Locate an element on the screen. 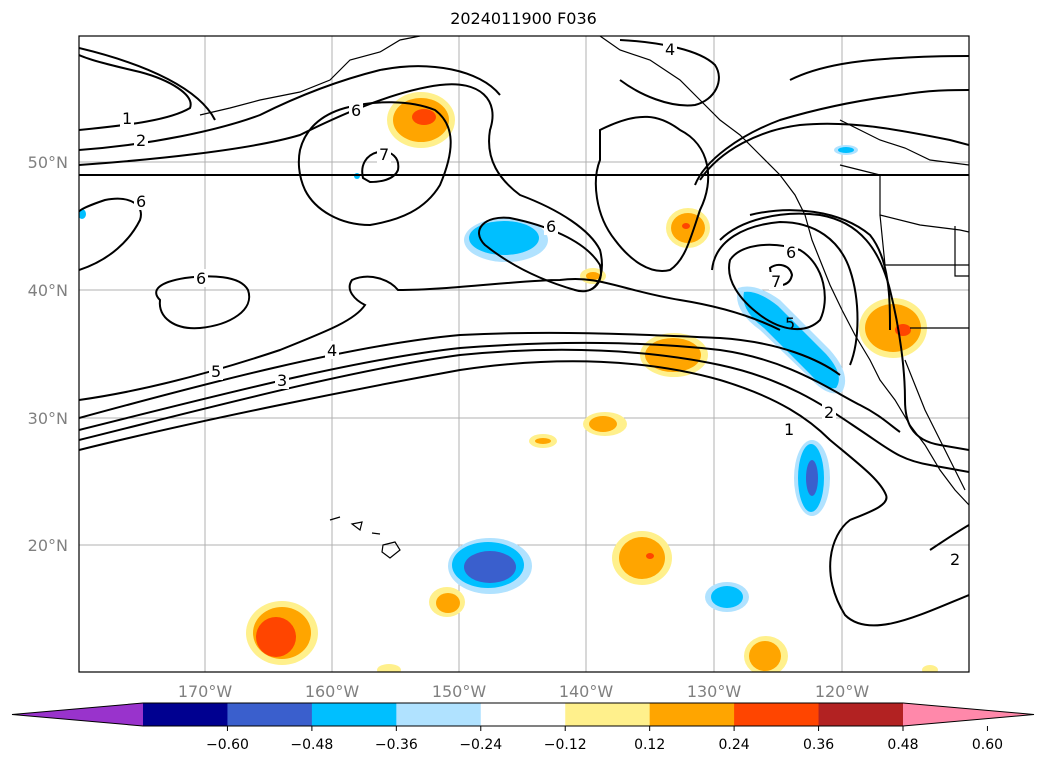 The image size is (1047, 765). positive-anomaly-gulf-of-alaska is located at coordinates (421, 120).